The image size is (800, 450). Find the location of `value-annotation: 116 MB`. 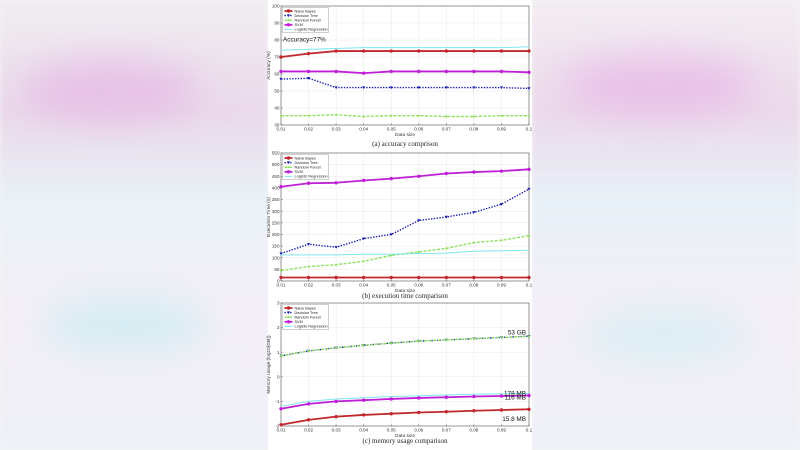

value-annotation: 116 MB is located at coordinates (515, 398).